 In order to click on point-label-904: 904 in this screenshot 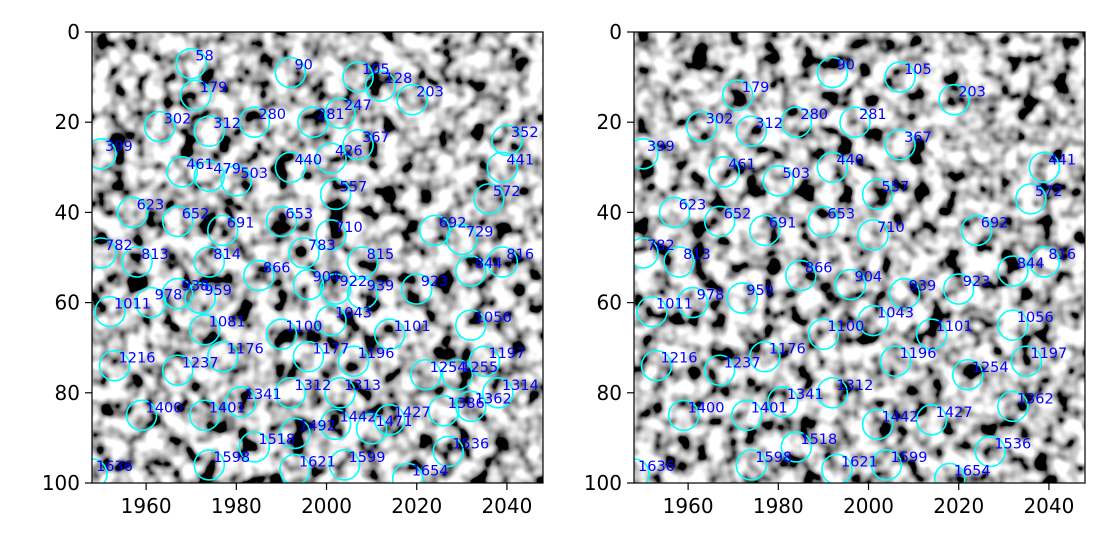, I will do `click(326, 278)`.